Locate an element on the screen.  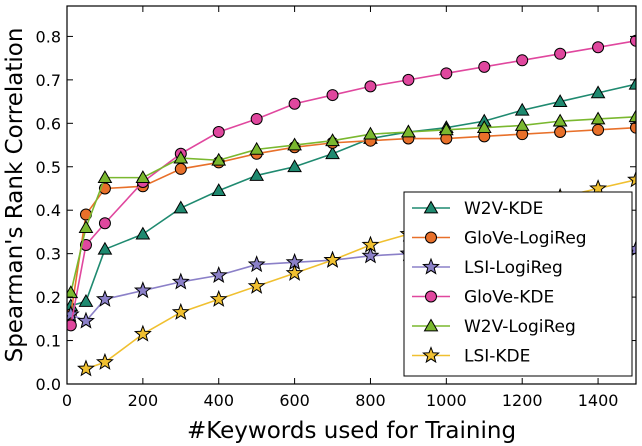
legend-label: W2V-LogiReg is located at coordinates (520, 327).